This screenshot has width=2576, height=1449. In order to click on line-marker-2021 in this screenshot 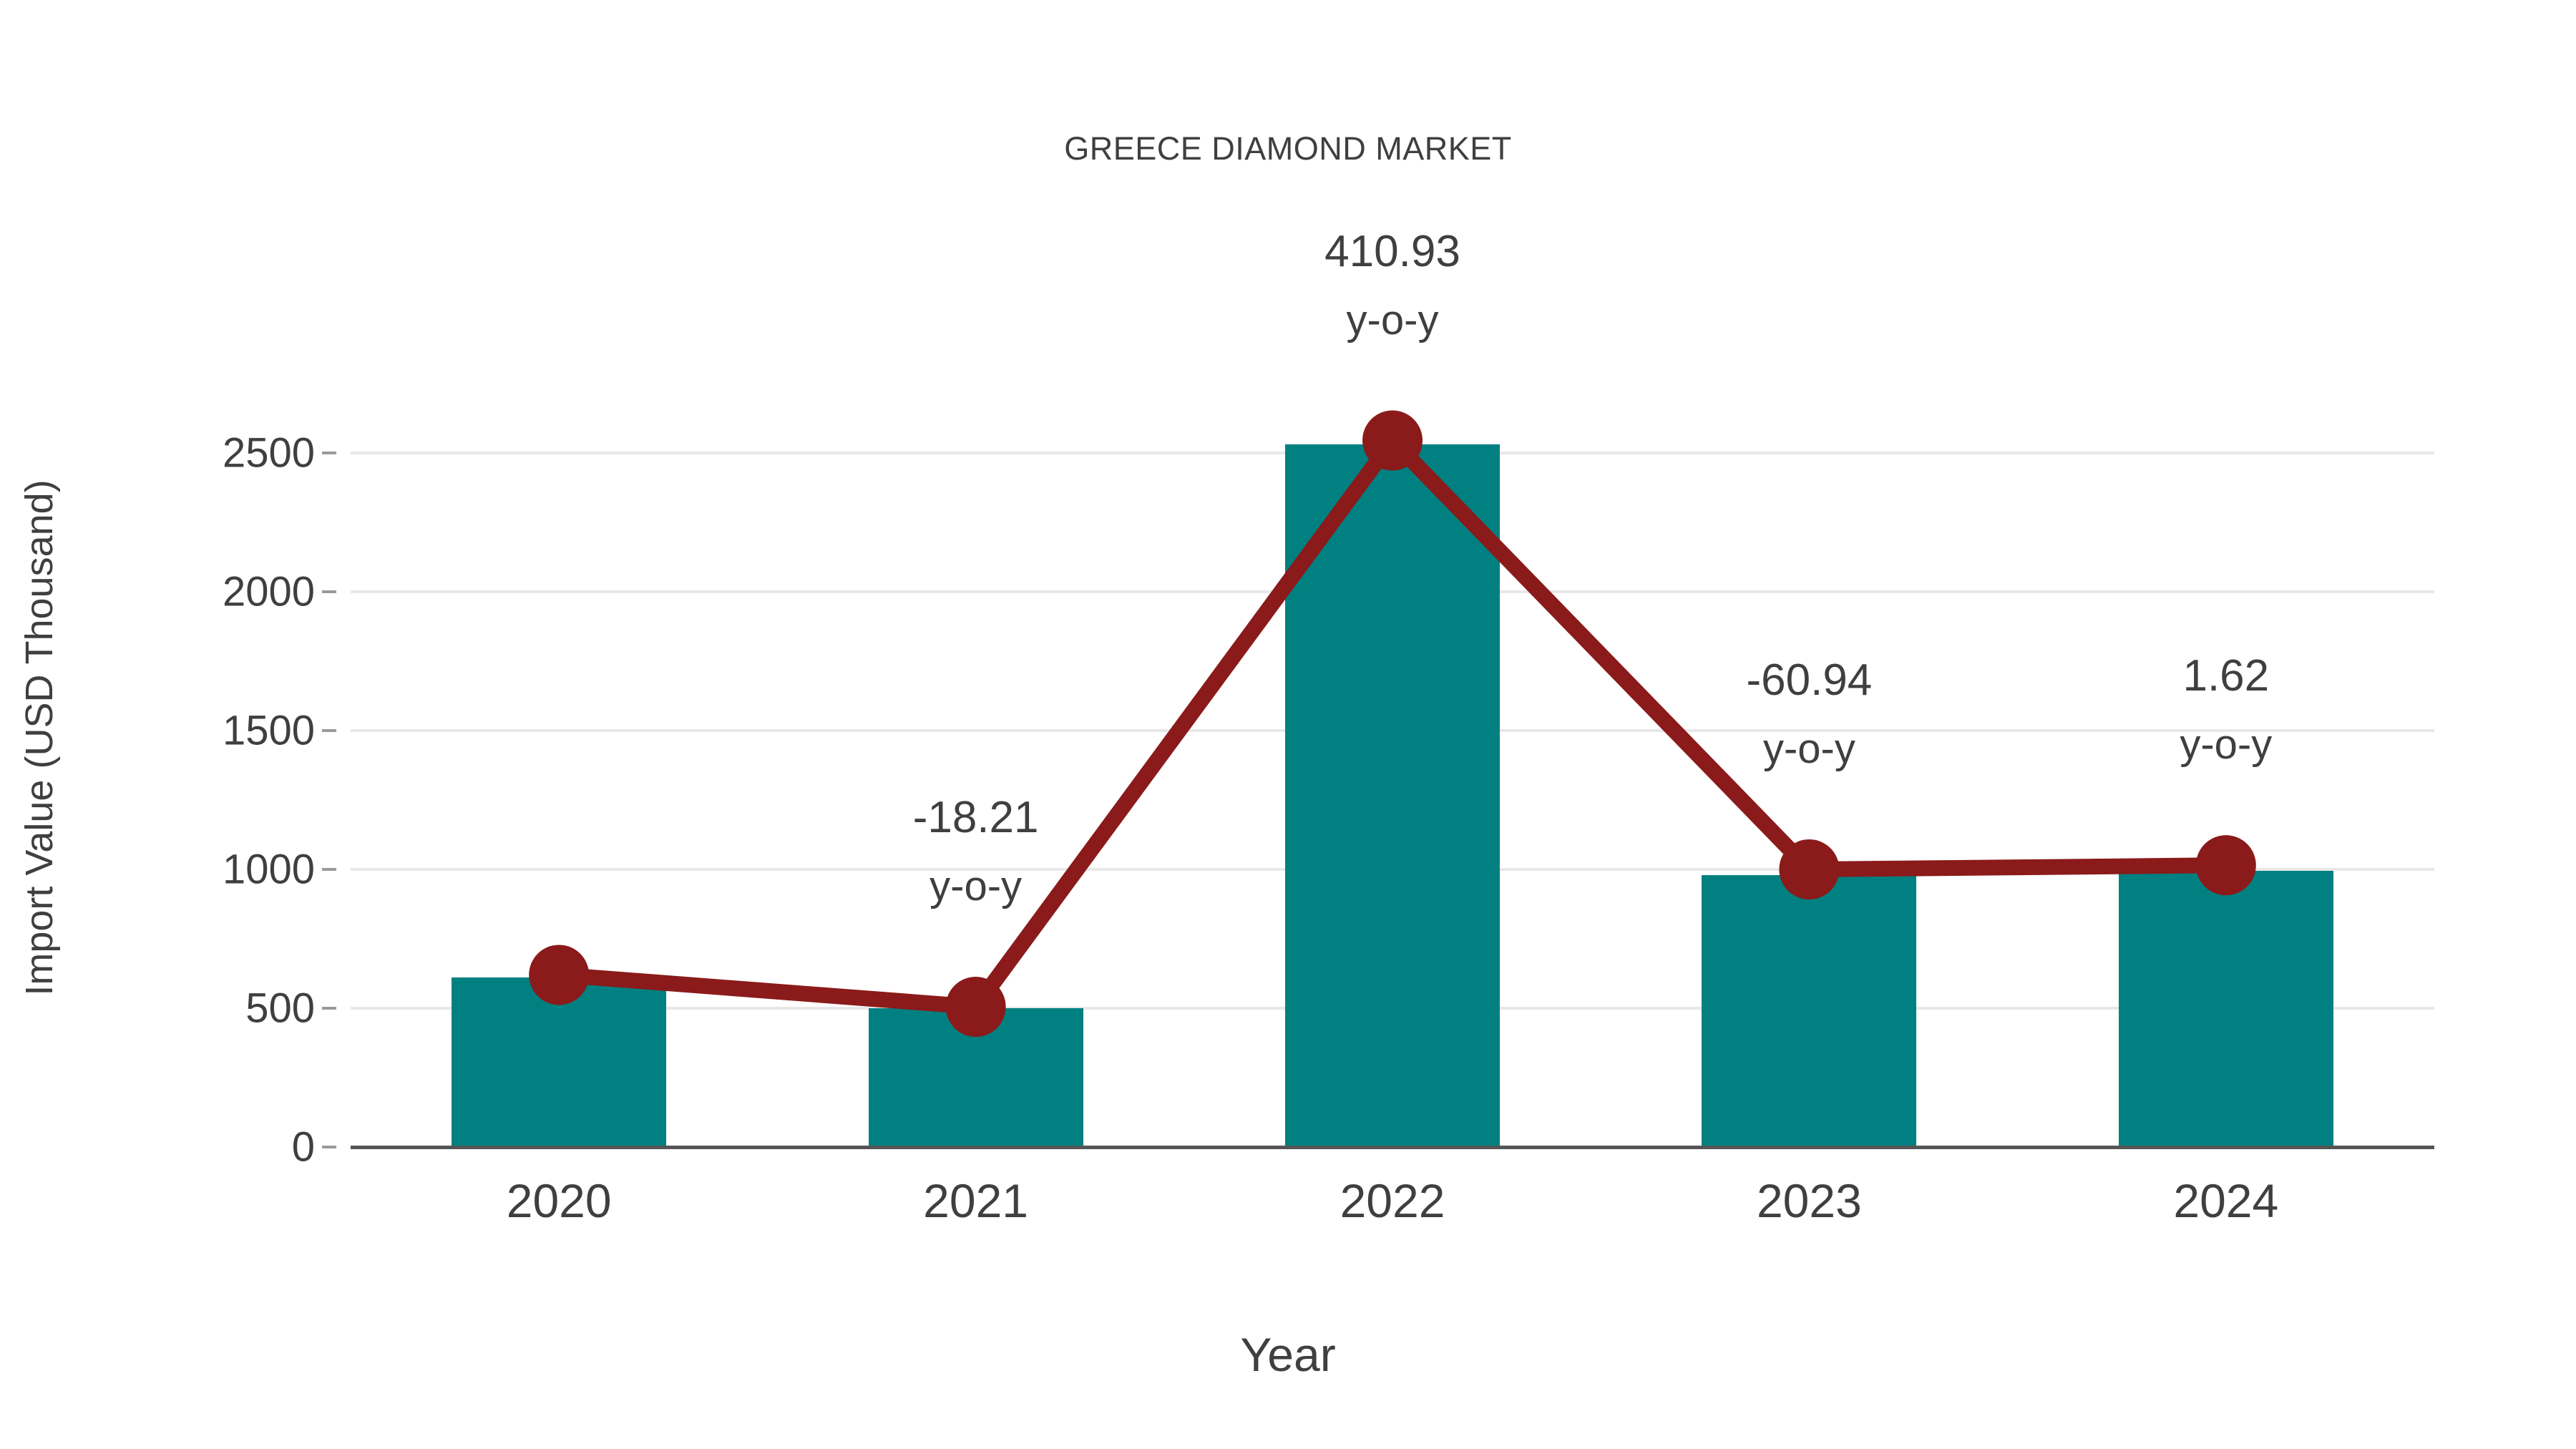, I will do `click(975, 1007)`.